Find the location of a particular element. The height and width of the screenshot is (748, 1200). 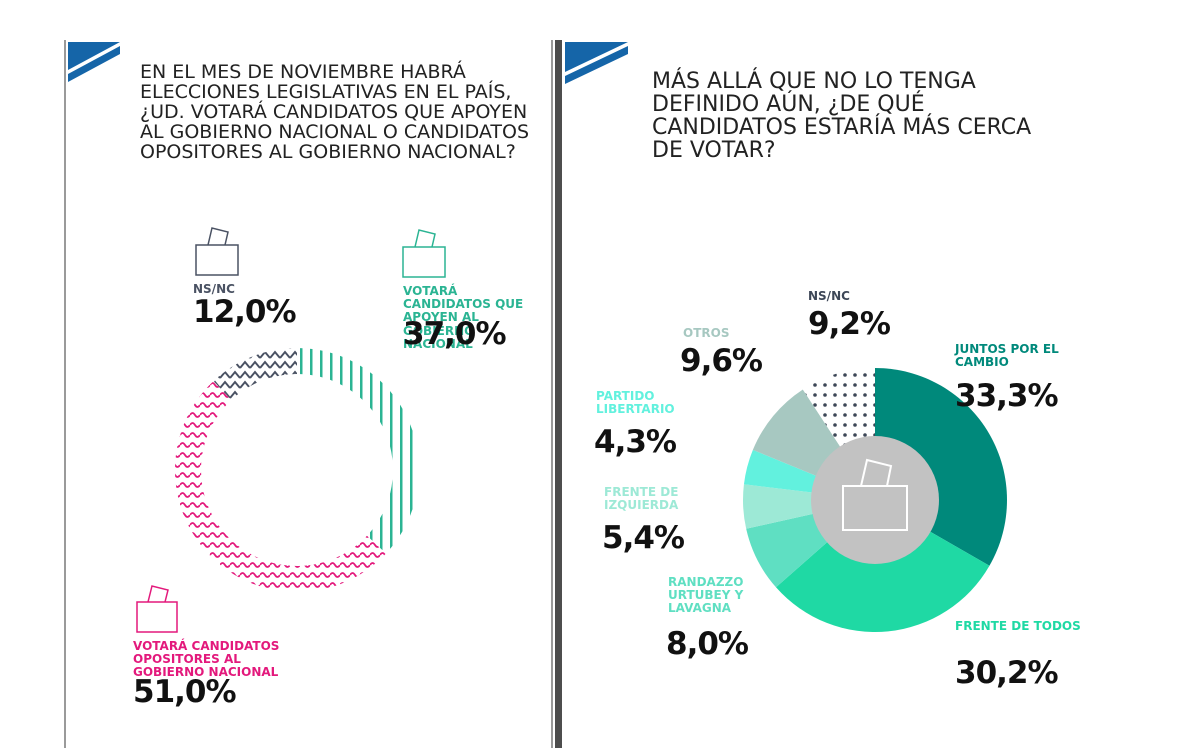

center-circle is located at coordinates (875, 500).